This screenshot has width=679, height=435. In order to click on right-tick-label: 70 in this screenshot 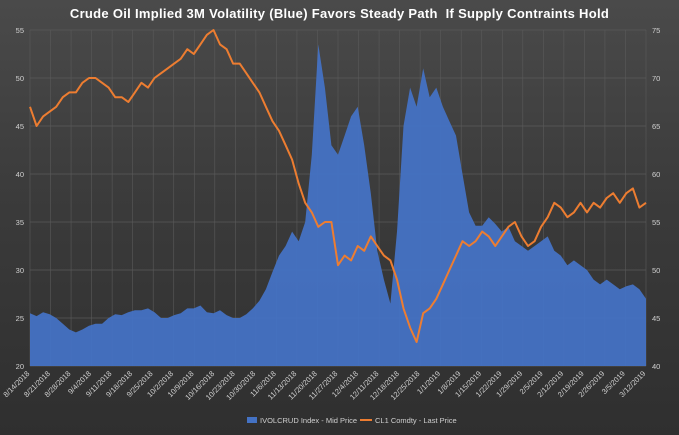, I will do `click(656, 78)`.